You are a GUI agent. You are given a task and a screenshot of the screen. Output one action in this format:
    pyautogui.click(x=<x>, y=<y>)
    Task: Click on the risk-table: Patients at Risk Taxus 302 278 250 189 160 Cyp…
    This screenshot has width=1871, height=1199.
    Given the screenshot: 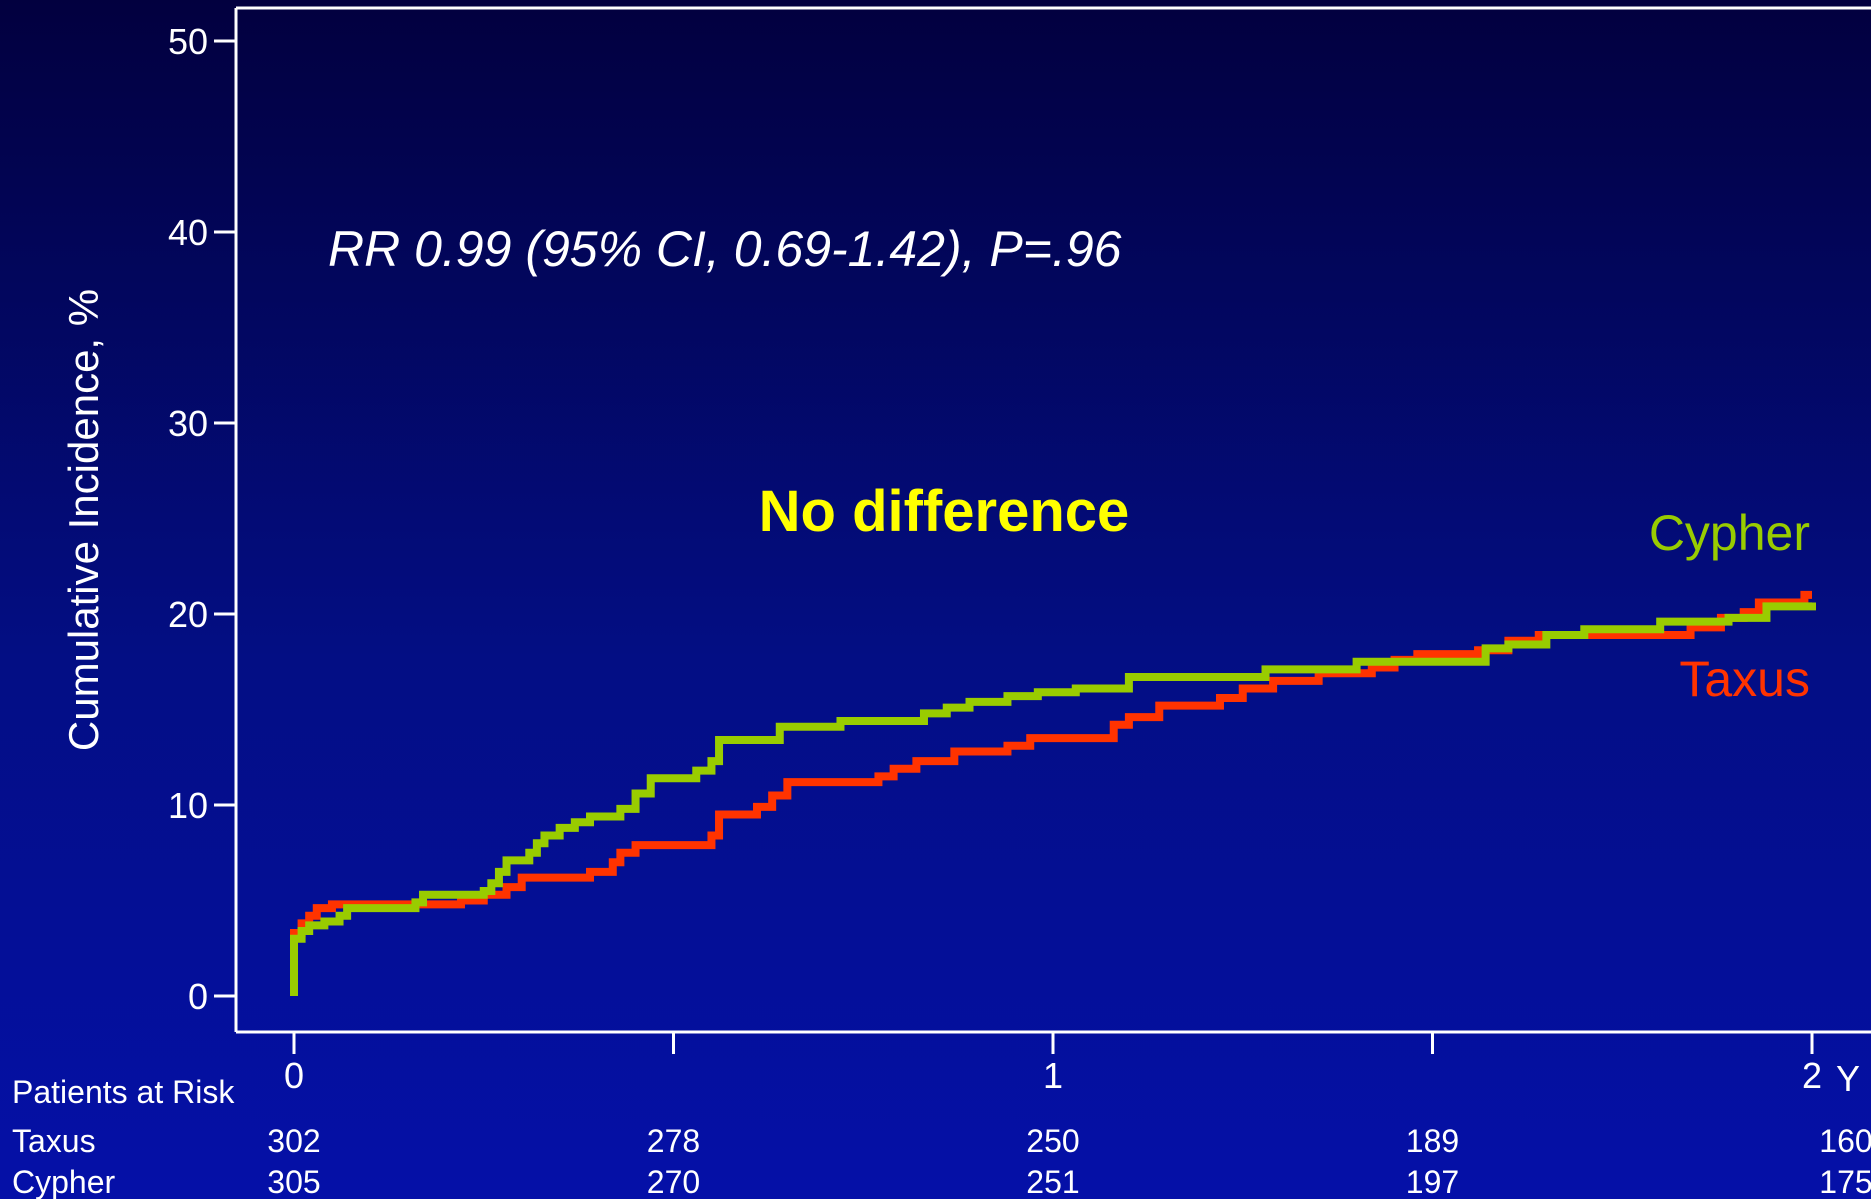 What is the action you would take?
    pyautogui.click(x=941, y=1136)
    